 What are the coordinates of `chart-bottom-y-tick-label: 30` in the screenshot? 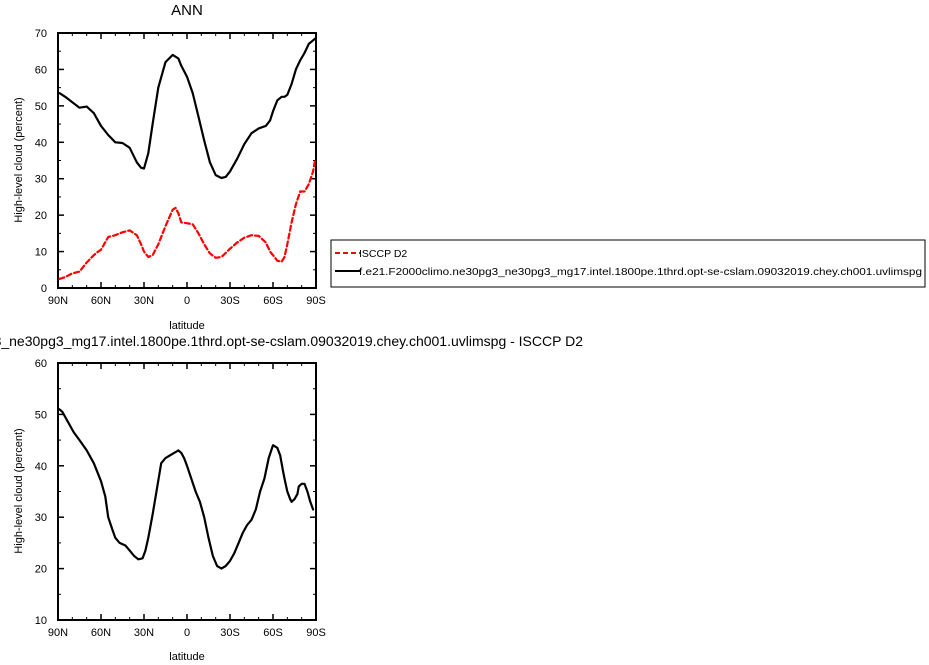 It's located at (41, 518).